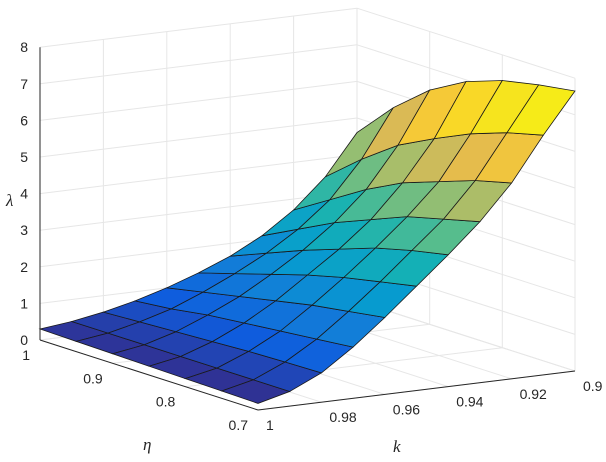 The width and height of the screenshot is (606, 462). Describe the element at coordinates (24, 157) in the screenshot. I see `lambda-tick-label: 5` at that location.